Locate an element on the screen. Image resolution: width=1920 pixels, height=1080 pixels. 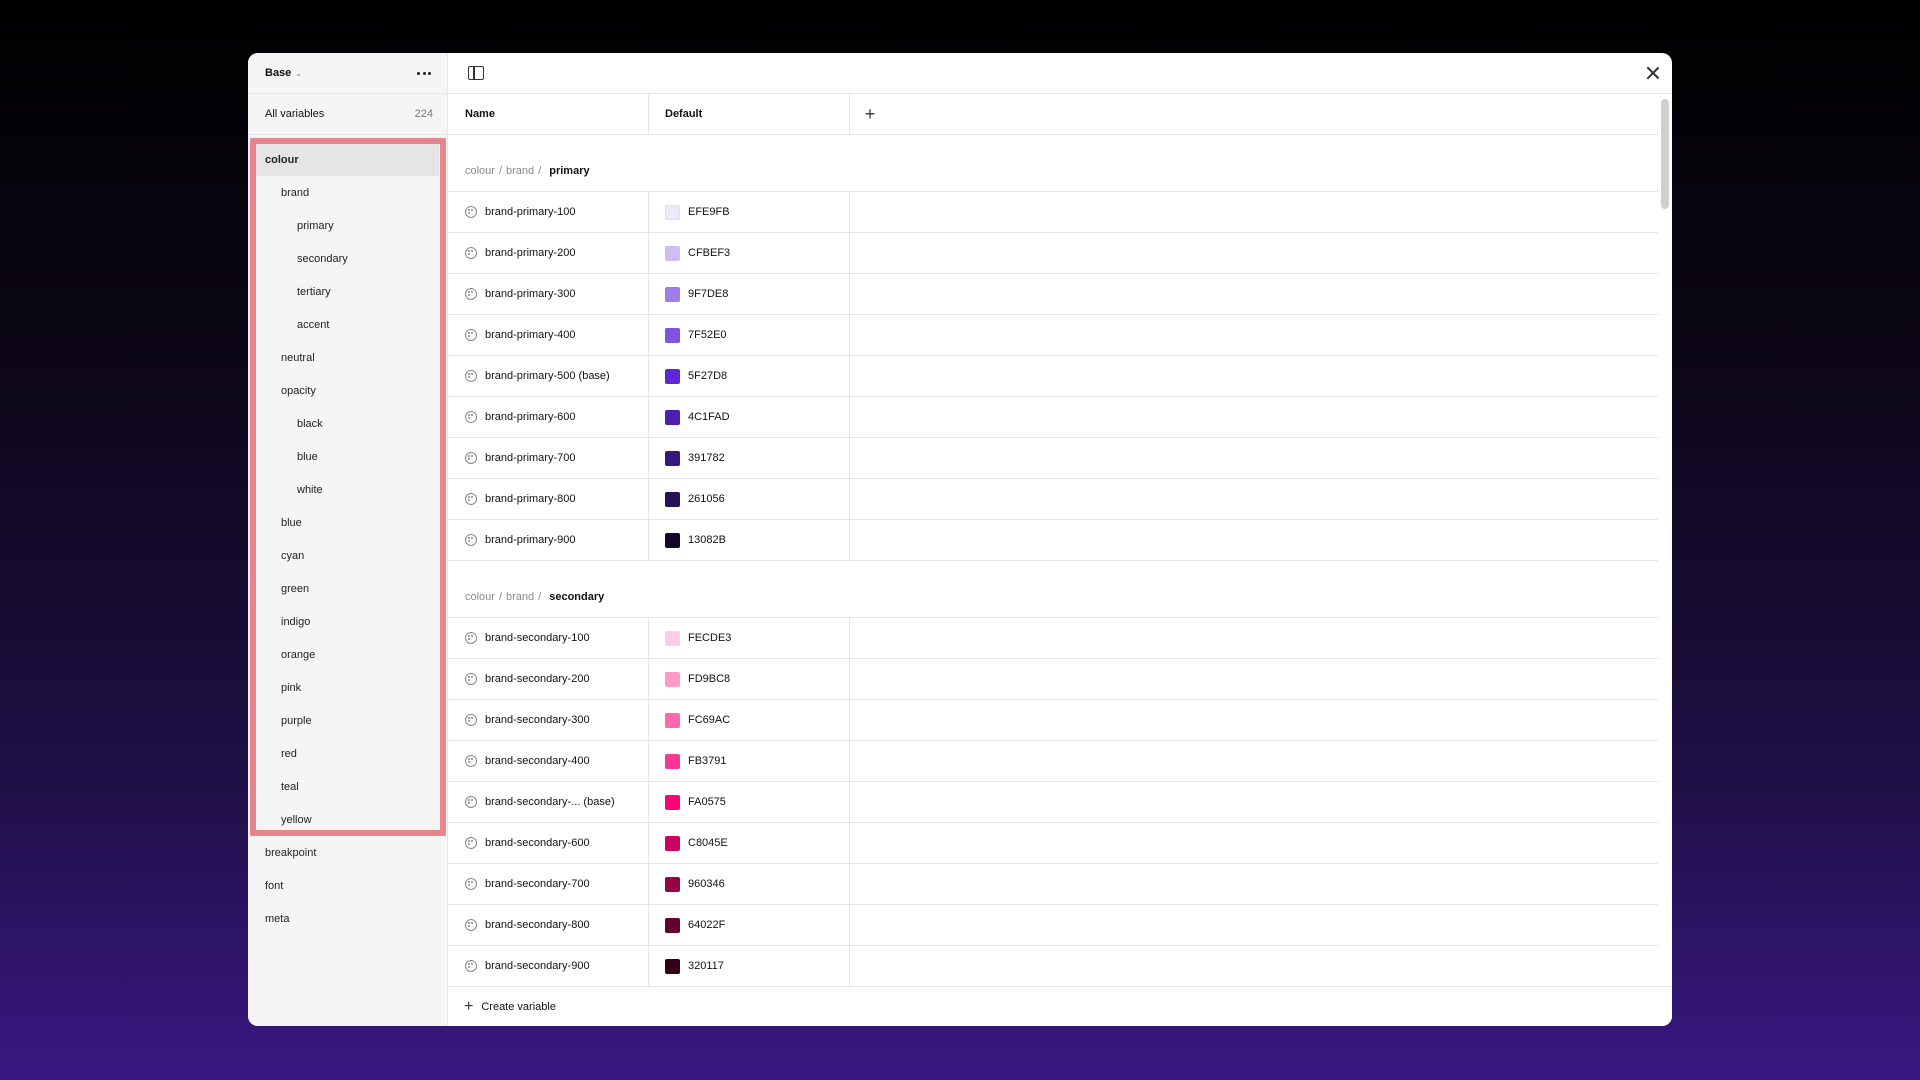
all-variables-item: All variables 224 is located at coordinates (347, 114).